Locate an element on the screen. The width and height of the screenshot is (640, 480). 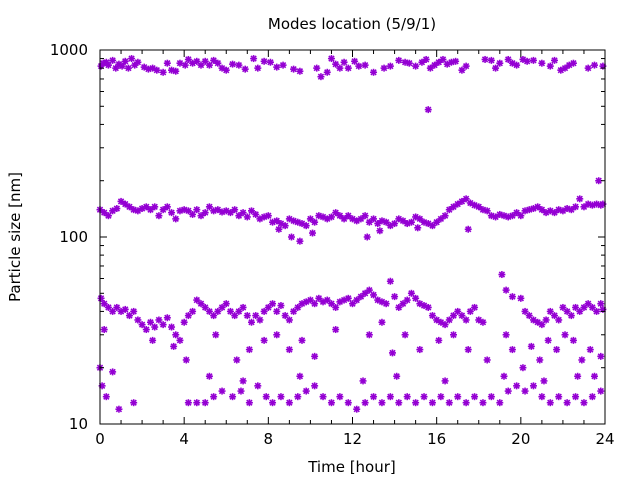
y-tick-label: 10 is located at coordinates (78, 424).